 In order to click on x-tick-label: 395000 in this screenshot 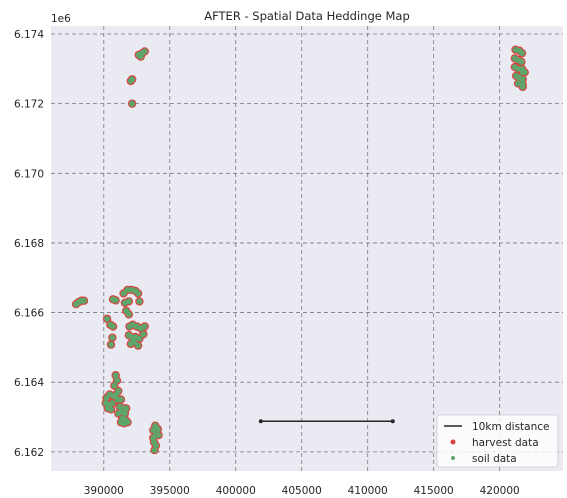, I will do `click(170, 491)`.